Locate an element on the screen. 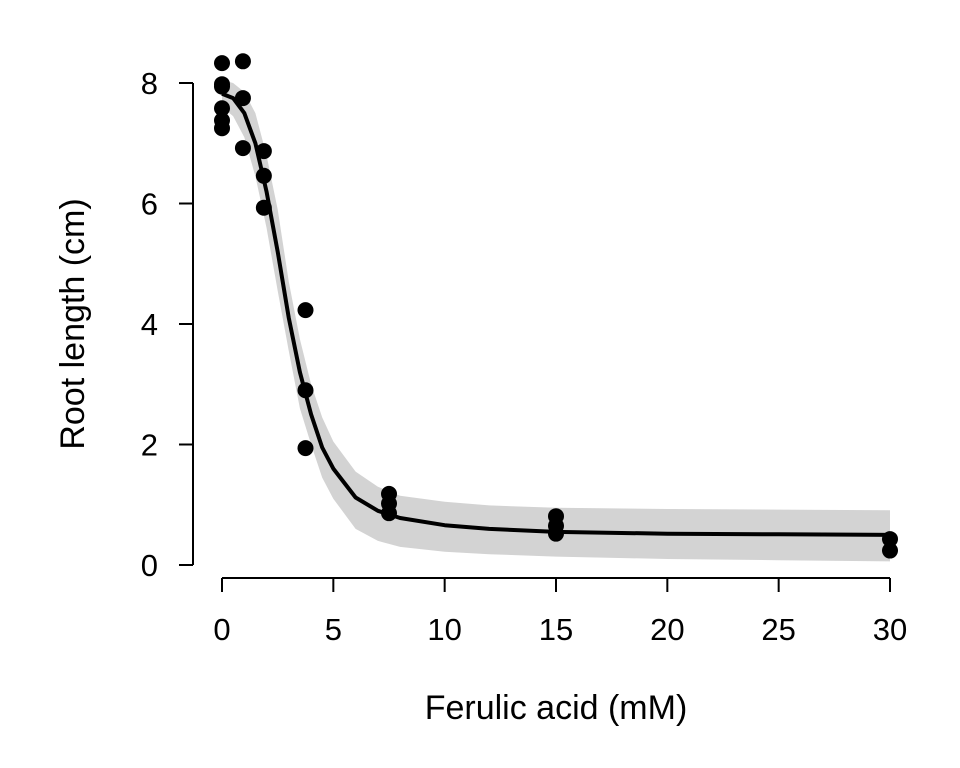 The image size is (960, 768). x-axis-title: Ferulic acid (mM) is located at coordinates (556, 708).